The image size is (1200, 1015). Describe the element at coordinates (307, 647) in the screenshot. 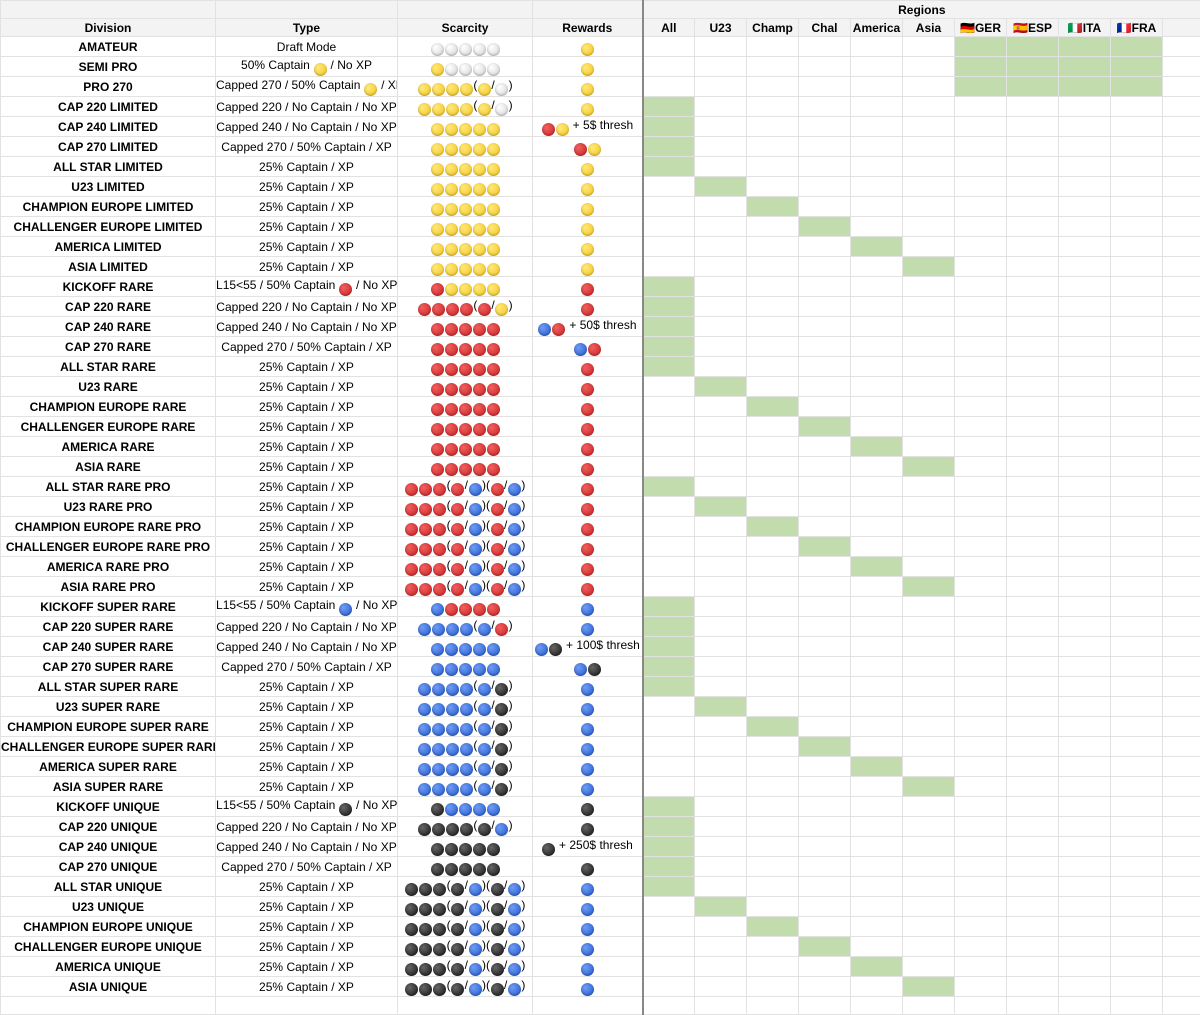

I see `type: Capped 240 / No Captain / No XP` at that location.